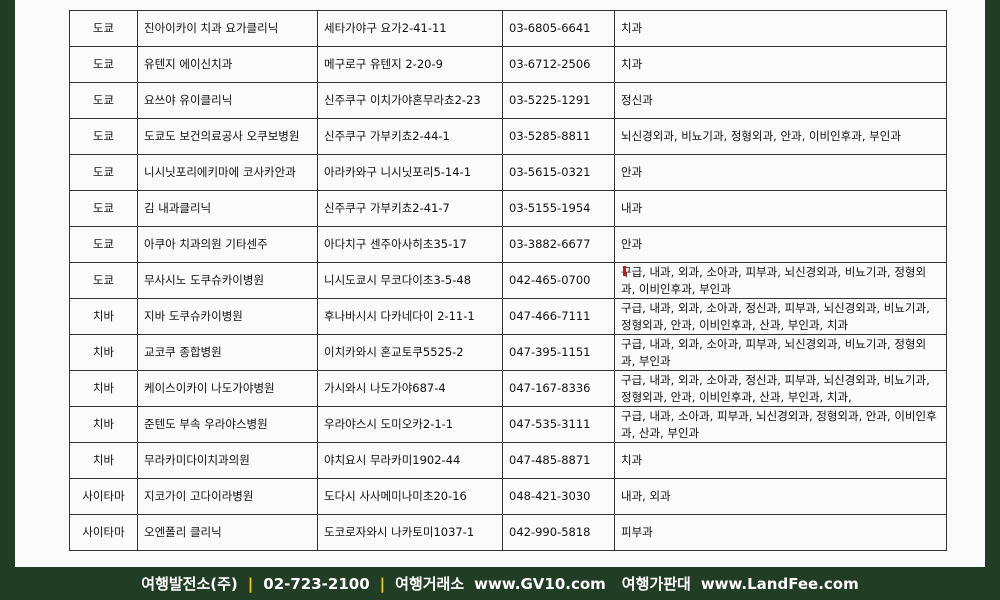  I want to click on phone-cell: 03-5285-8811, so click(558, 136).